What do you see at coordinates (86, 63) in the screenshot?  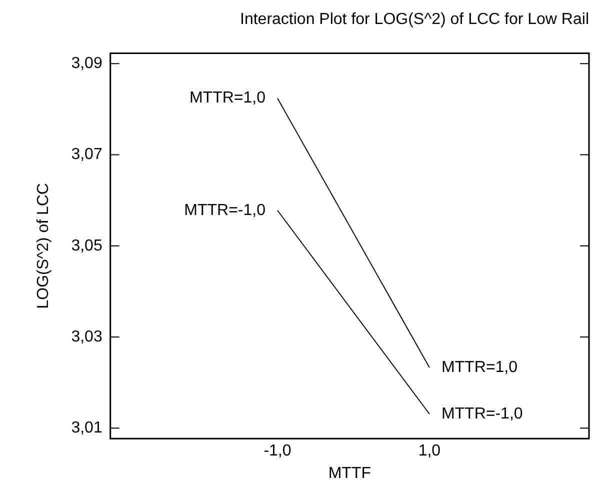 I see `y-tick-label: 3,09` at bounding box center [86, 63].